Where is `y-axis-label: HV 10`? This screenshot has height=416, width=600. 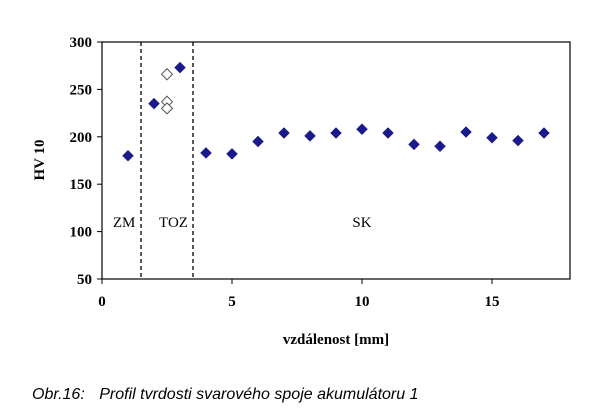 y-axis-label: HV 10 is located at coordinates (40, 160).